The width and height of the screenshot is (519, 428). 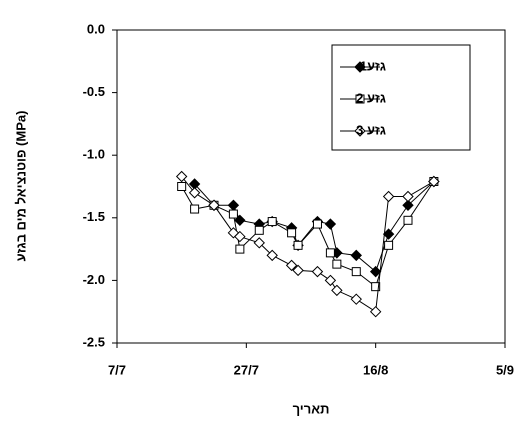 What do you see at coordinates (94, 279) in the screenshot?
I see `y-tick-label: -2.0` at bounding box center [94, 279].